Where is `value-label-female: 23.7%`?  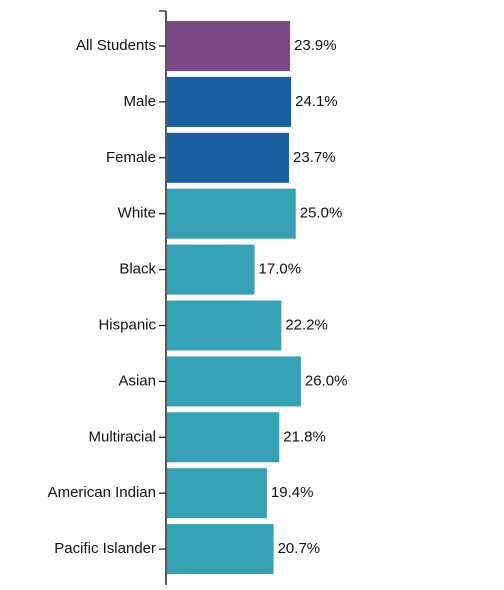 value-label-female: 23.7% is located at coordinates (314, 157).